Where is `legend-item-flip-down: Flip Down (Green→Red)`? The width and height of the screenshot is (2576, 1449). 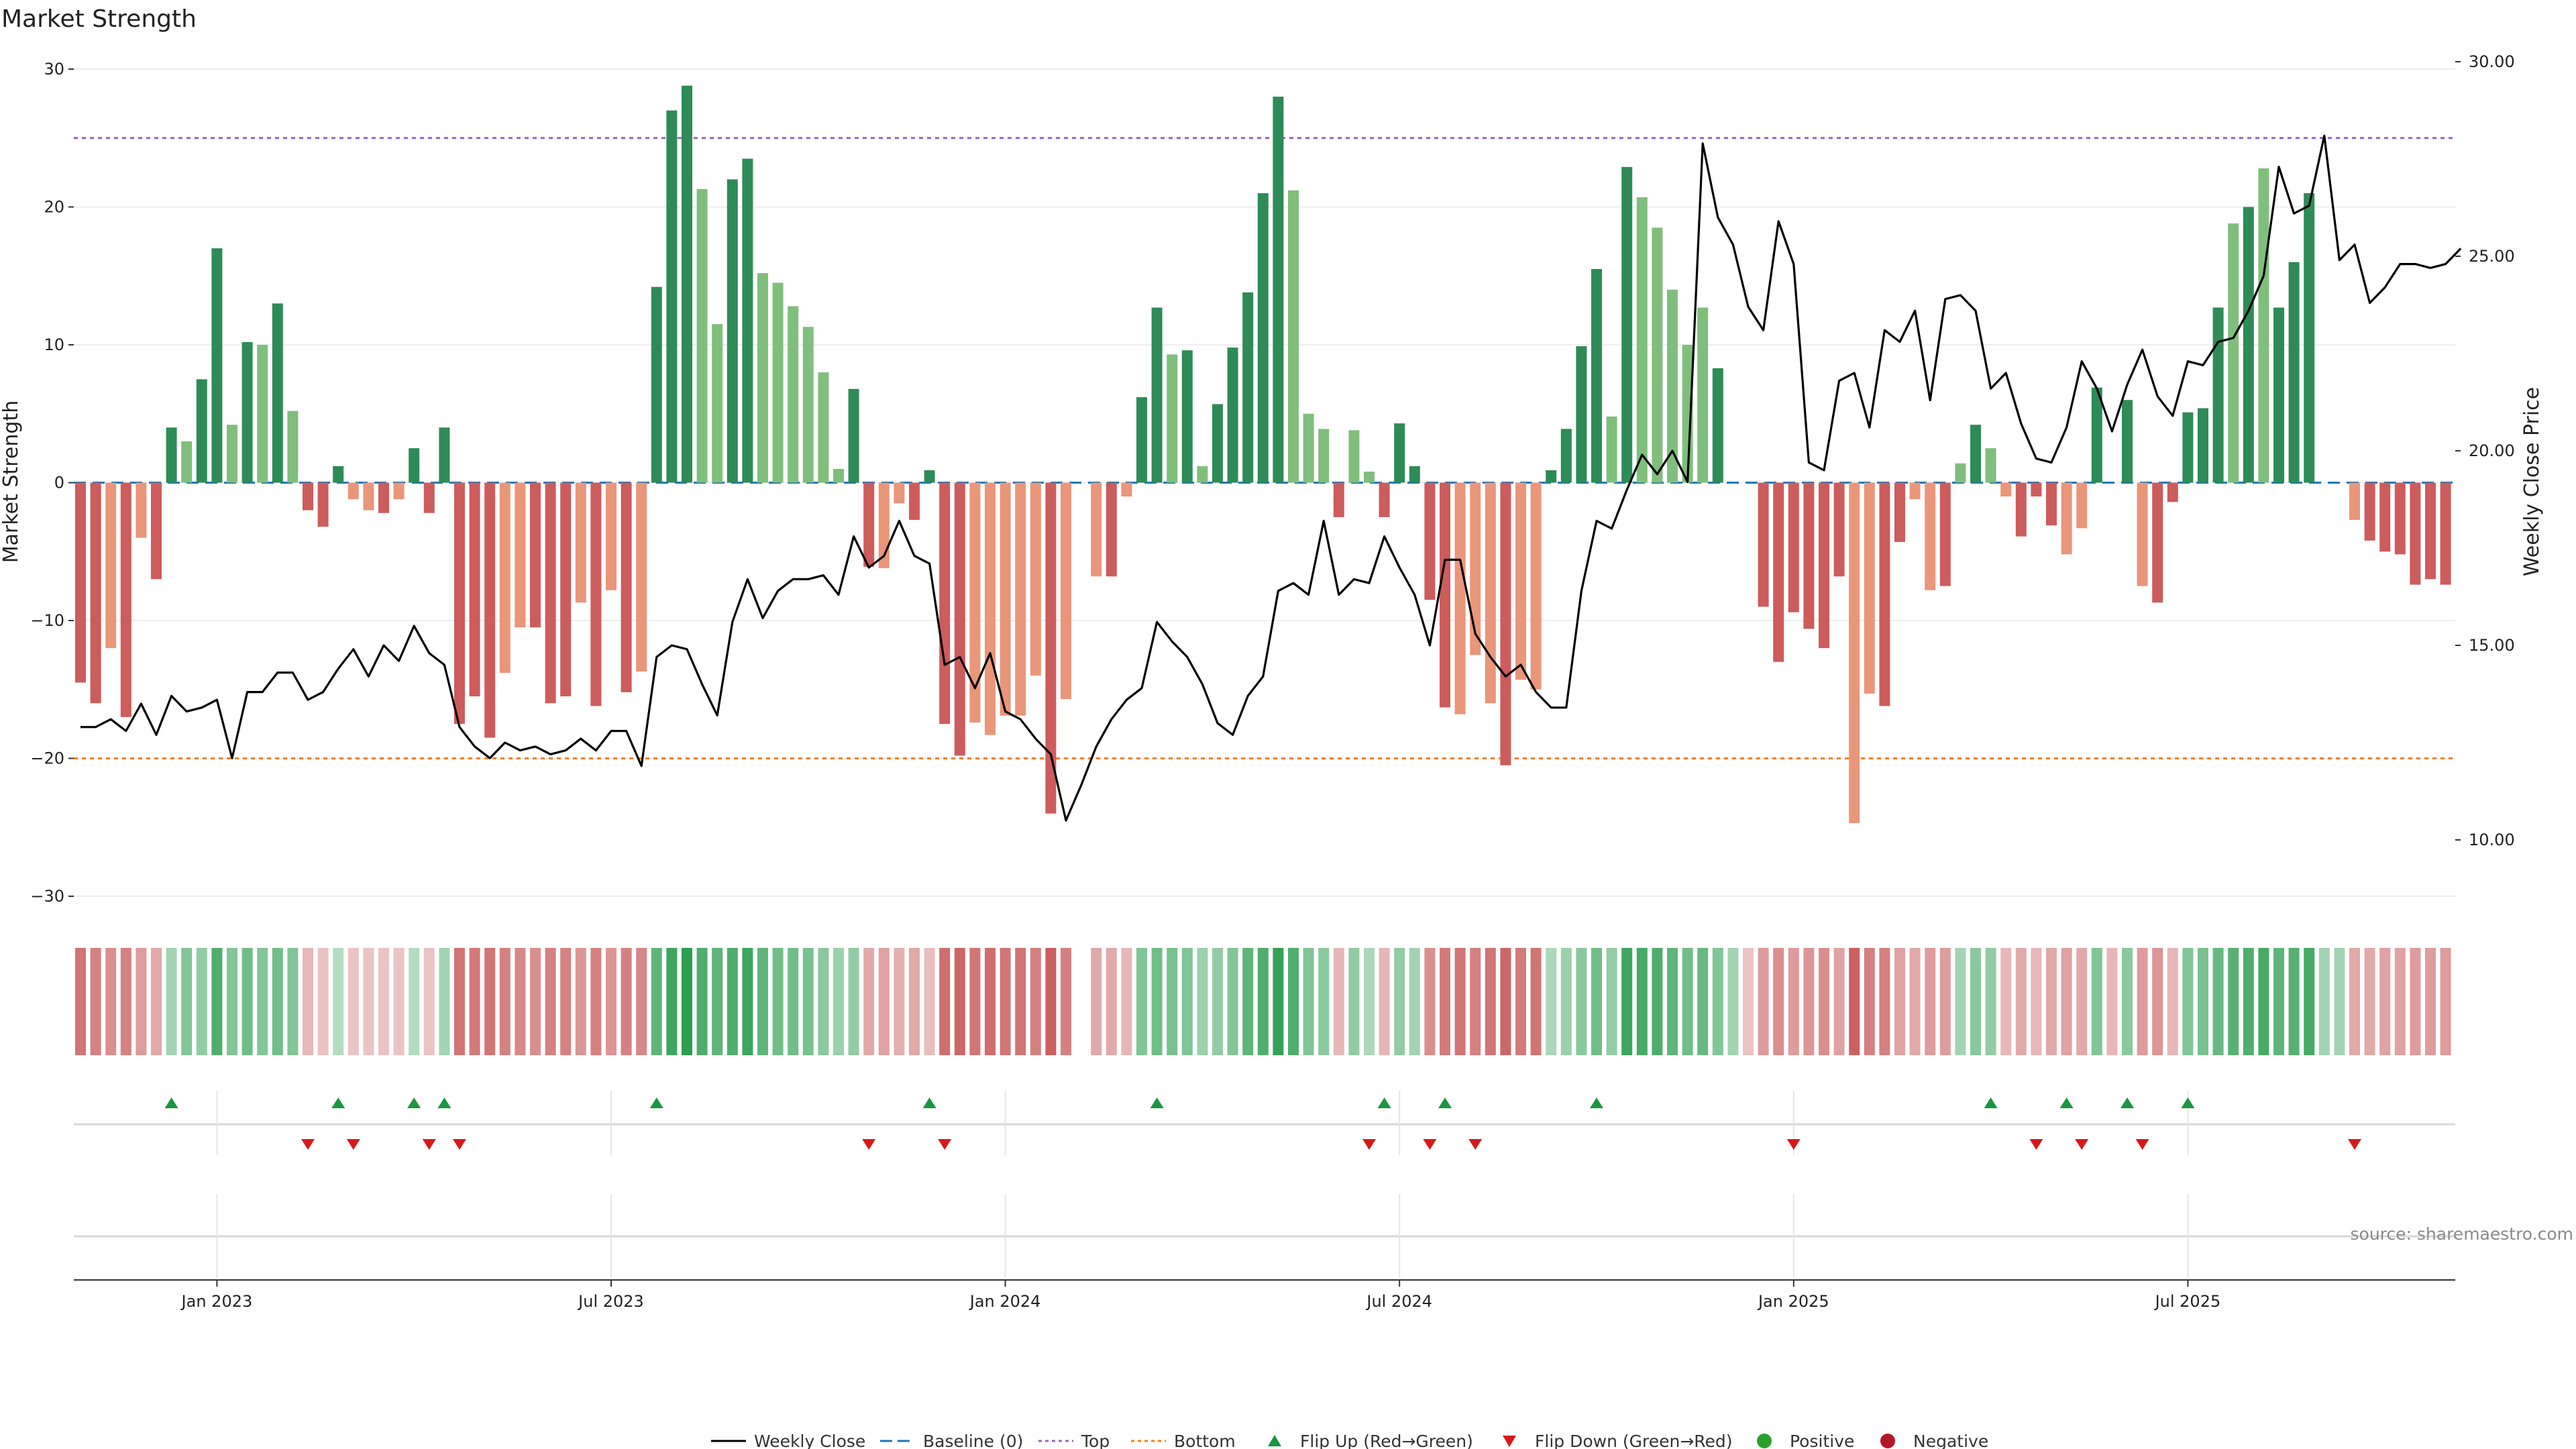
legend-item-flip-down: Flip Down (Green→Red) is located at coordinates (1618, 1440).